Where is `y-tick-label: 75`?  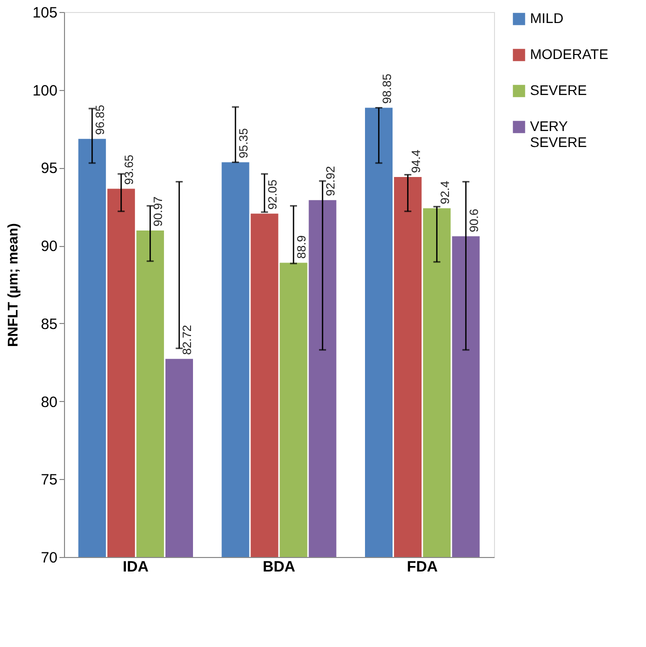
y-tick-label: 75 is located at coordinates (49, 480).